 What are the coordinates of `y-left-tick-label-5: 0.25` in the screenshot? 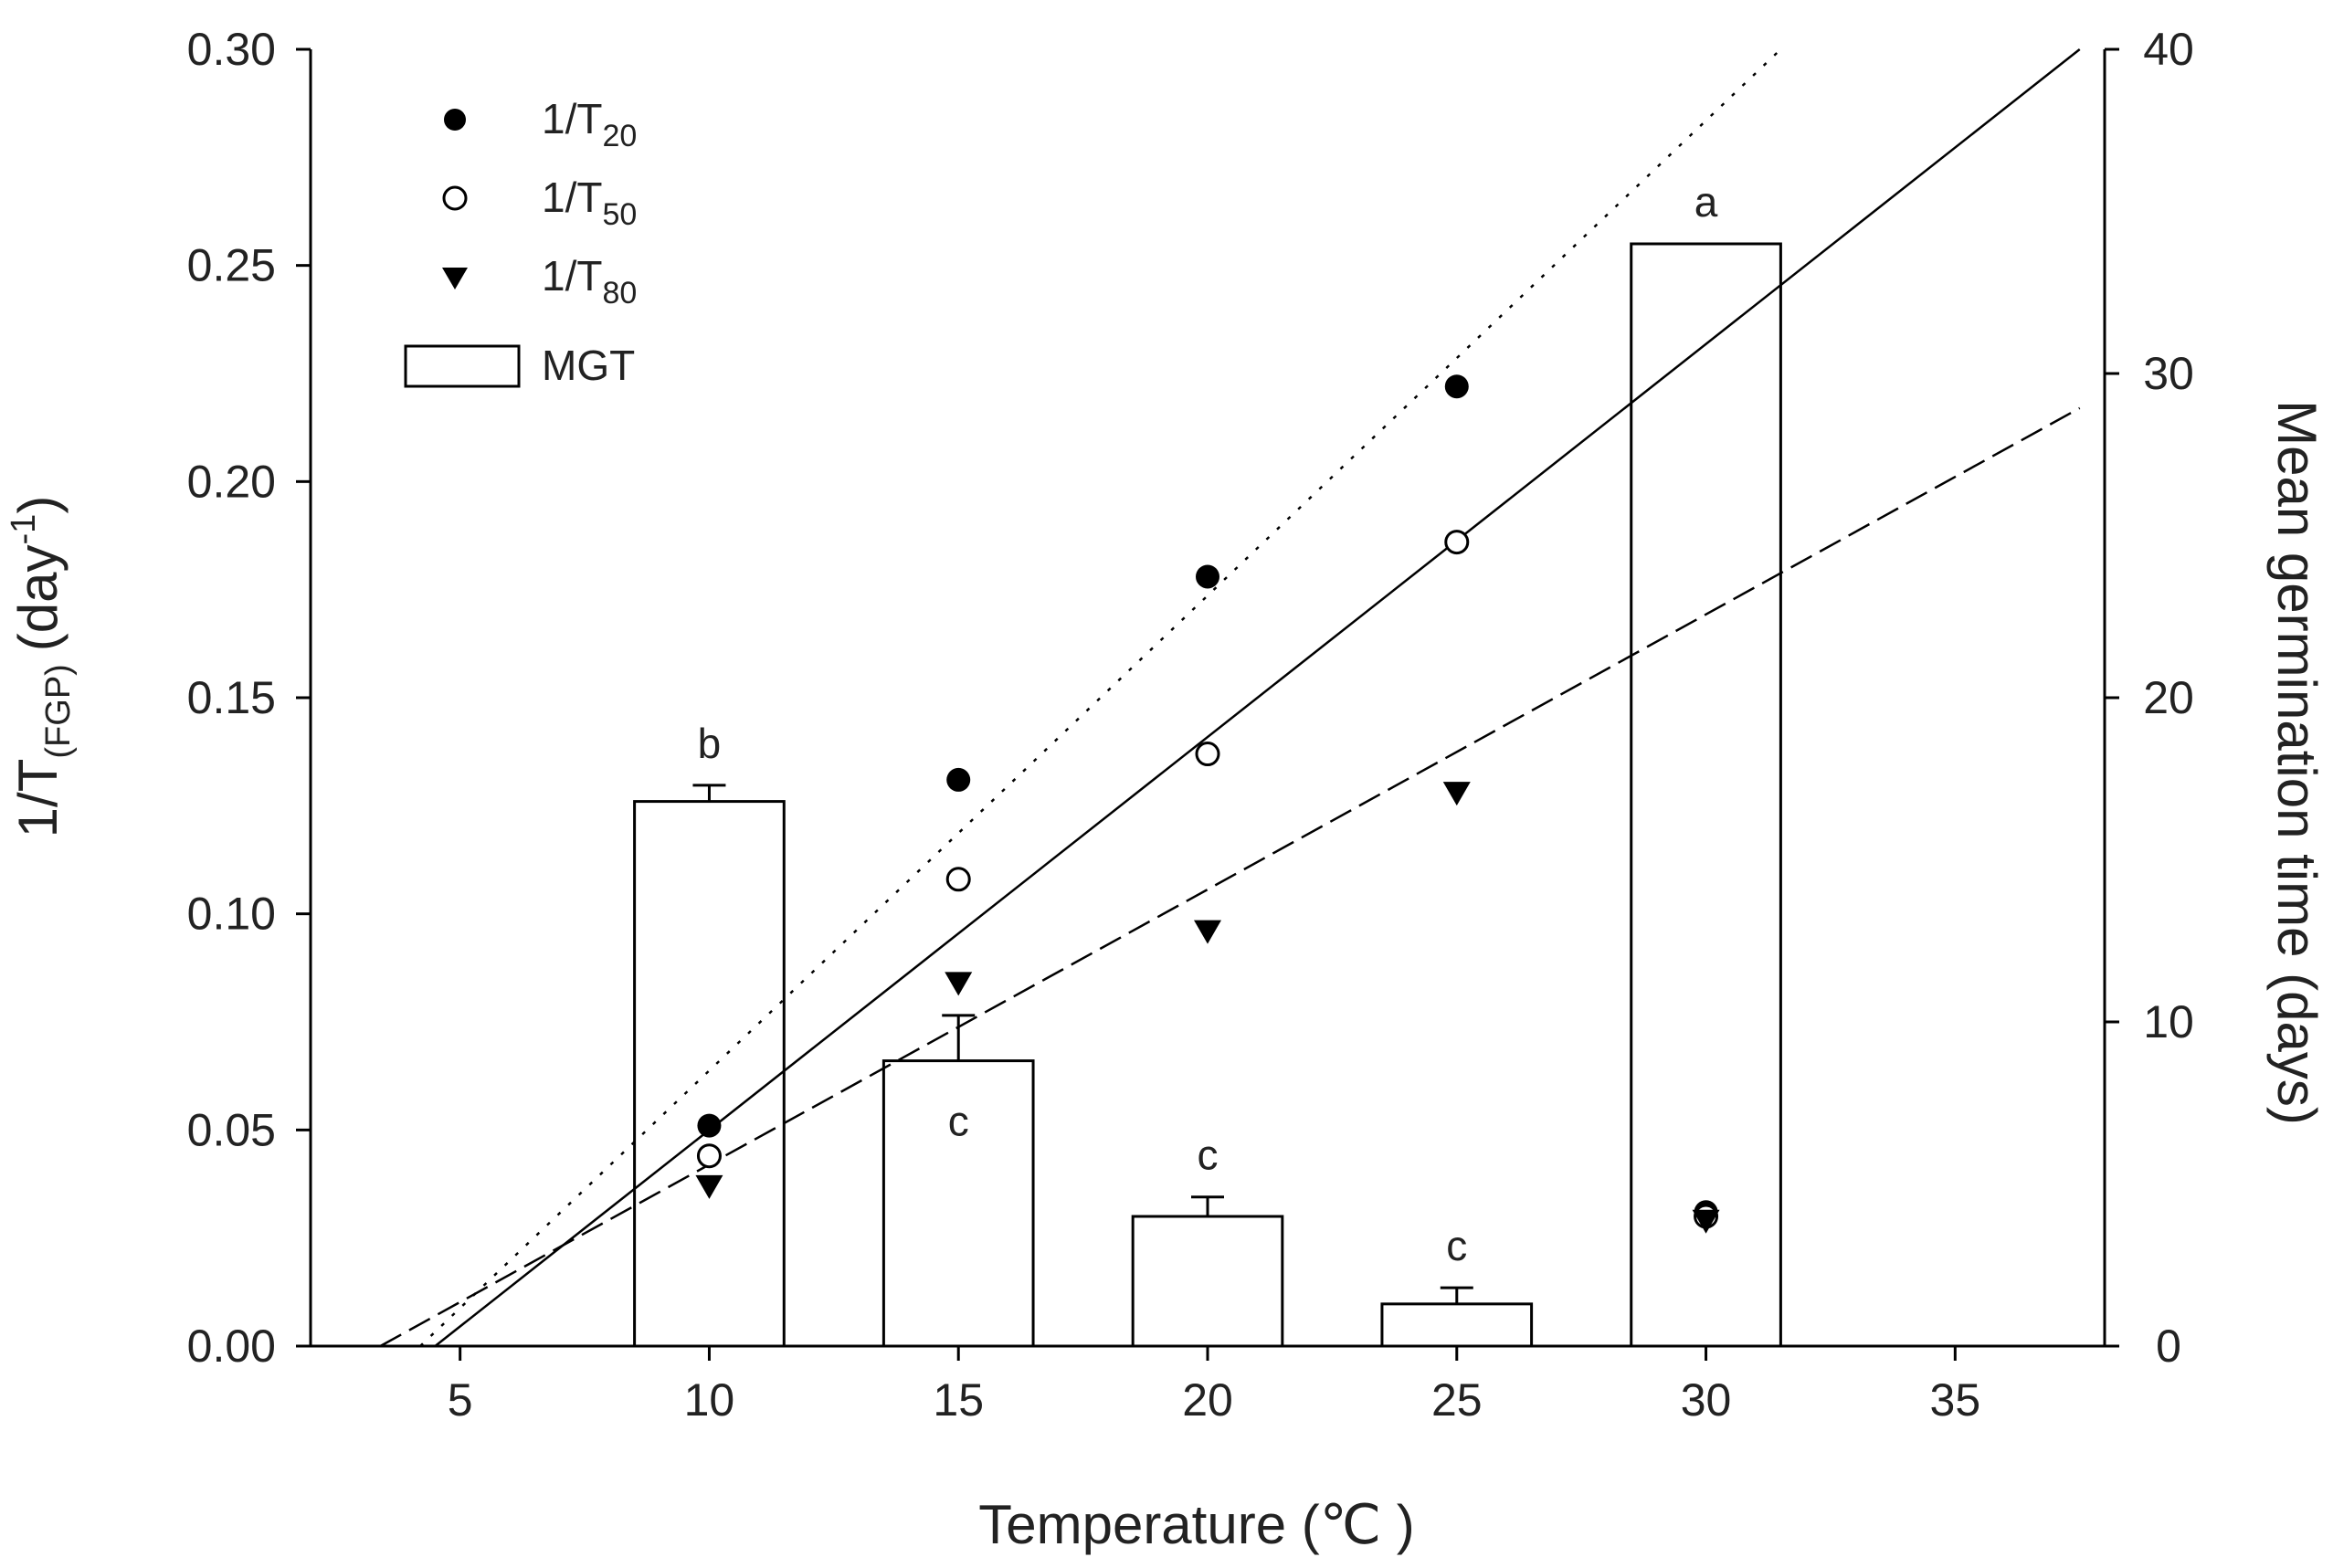 It's located at (231, 265).